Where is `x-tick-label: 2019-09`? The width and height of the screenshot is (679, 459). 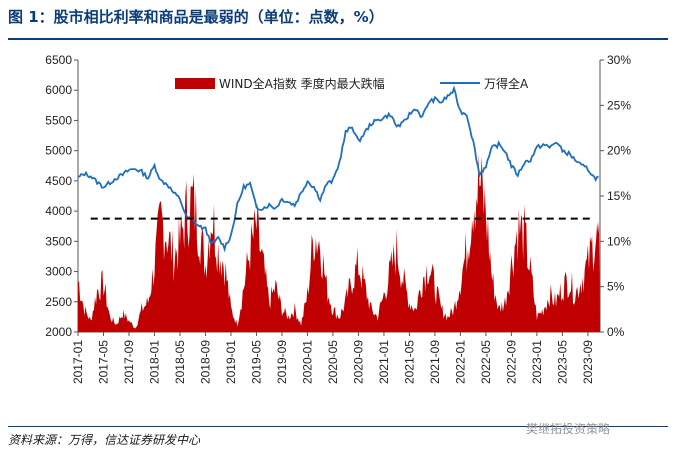
x-tick-label: 2019-09 is located at coordinates (282, 362).